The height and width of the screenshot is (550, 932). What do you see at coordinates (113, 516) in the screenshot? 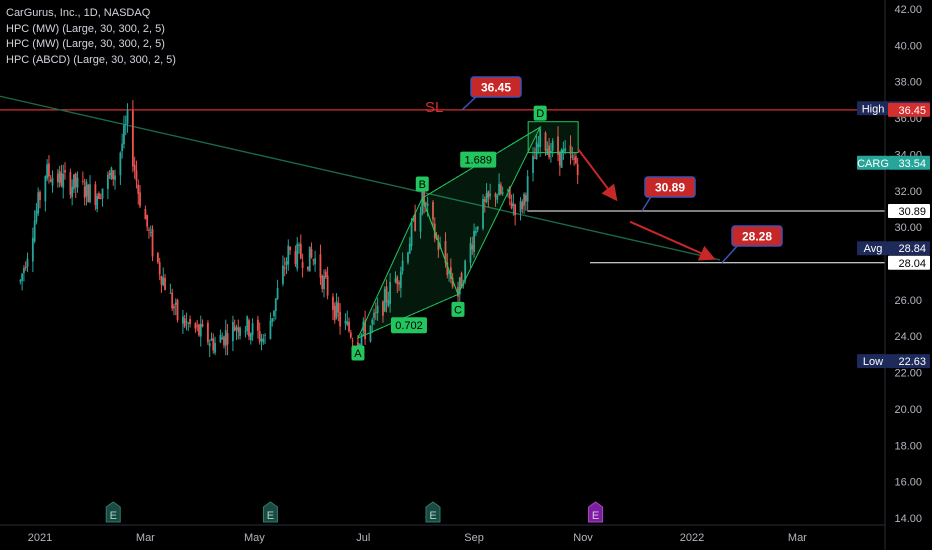
I see `earnings-marker-label: E` at bounding box center [113, 516].